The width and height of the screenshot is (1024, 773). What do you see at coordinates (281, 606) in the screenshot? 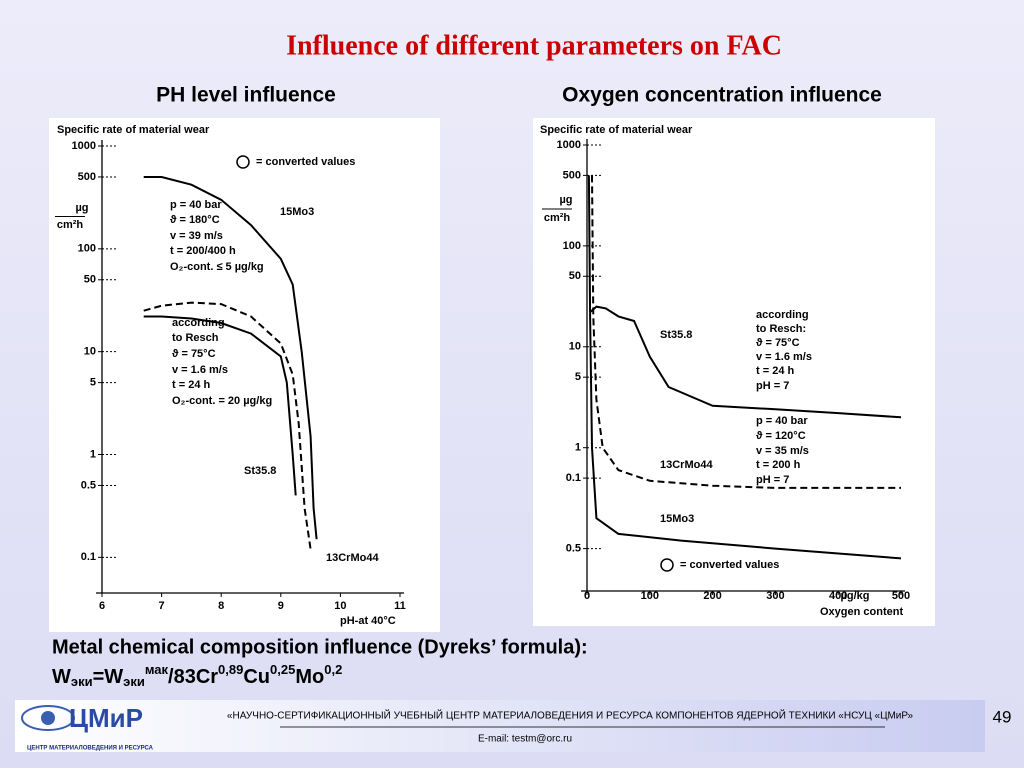
I see `x-tick-label: 9` at bounding box center [281, 606].